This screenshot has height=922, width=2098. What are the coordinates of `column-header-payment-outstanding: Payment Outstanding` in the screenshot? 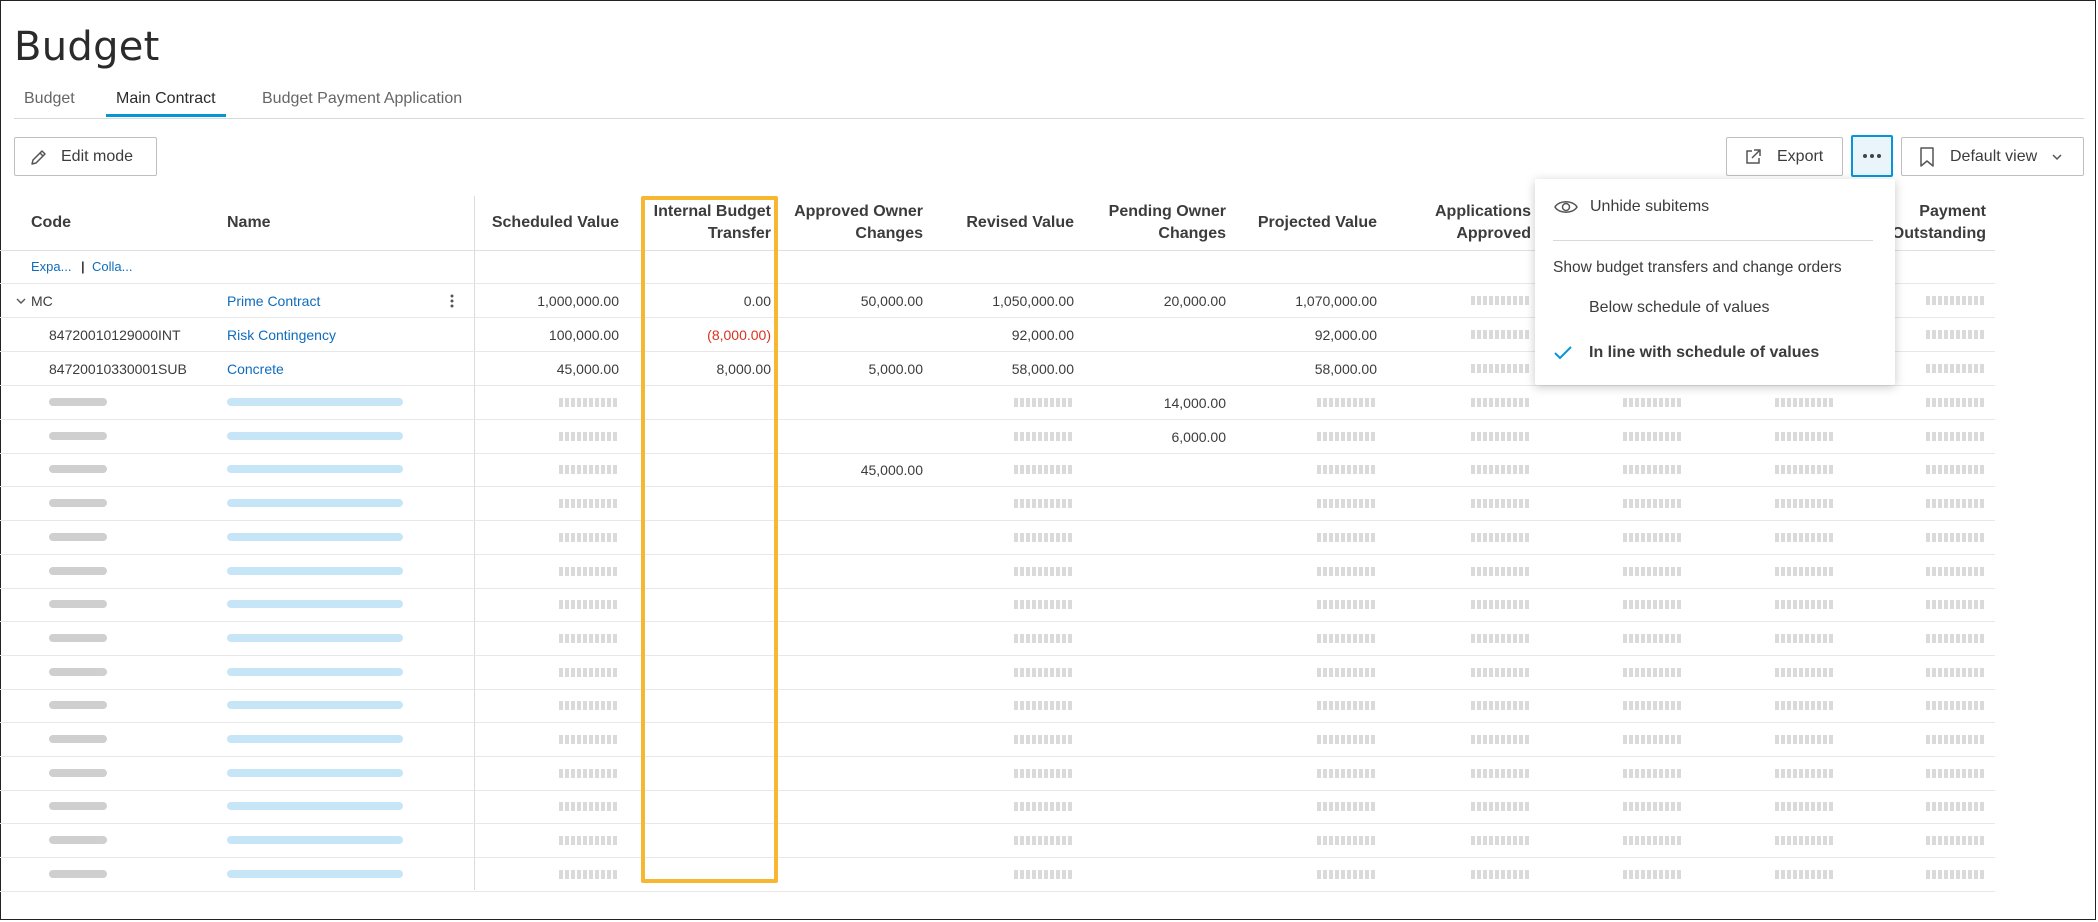 It's located at (1913, 223).